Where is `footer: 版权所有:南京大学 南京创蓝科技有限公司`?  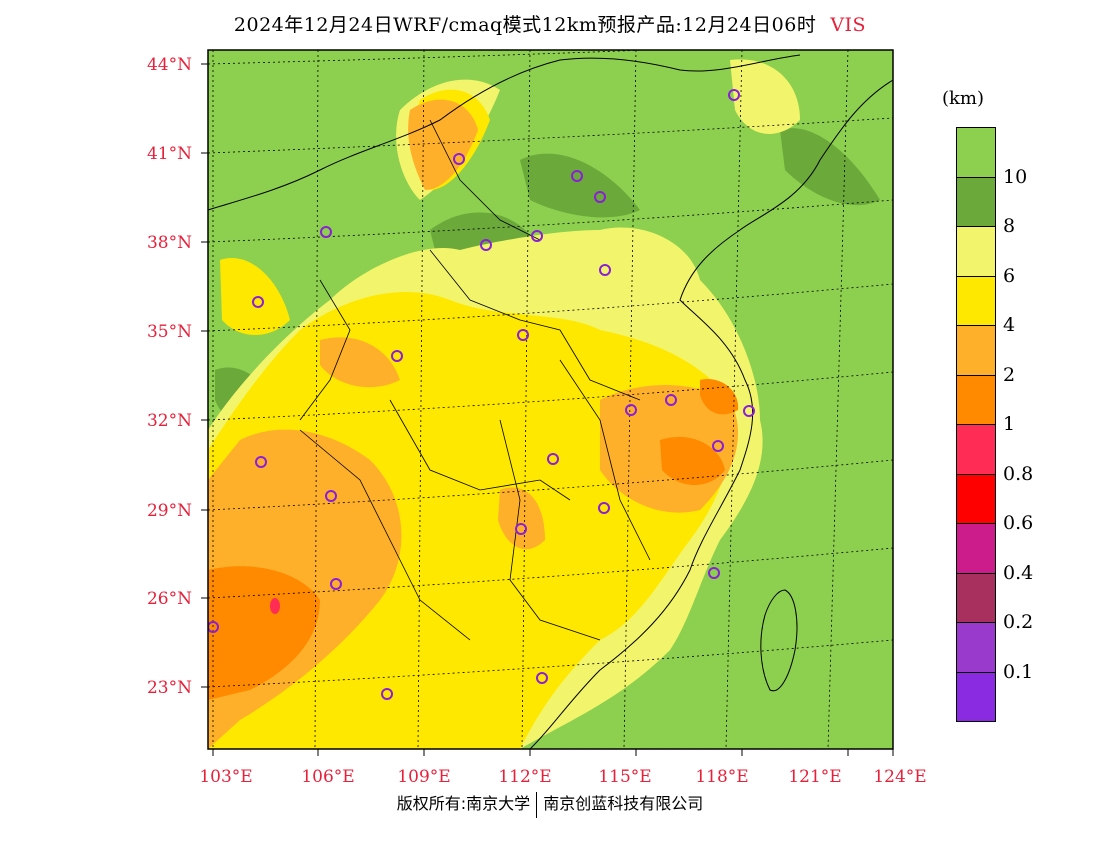
footer: 版权所有:南京大学 南京创蓝科技有限公司 is located at coordinates (550, 804).